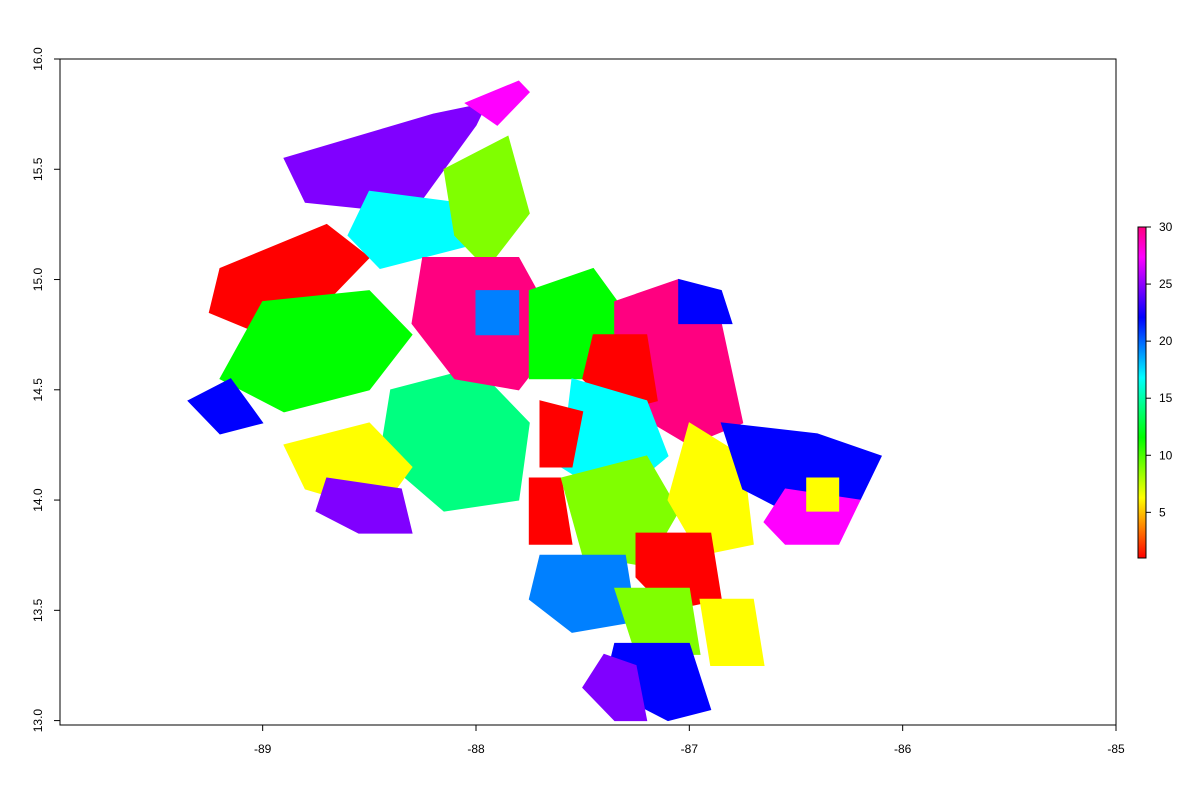  What do you see at coordinates (38, 280) in the screenshot?
I see `y-tick-label: 15.0` at bounding box center [38, 280].